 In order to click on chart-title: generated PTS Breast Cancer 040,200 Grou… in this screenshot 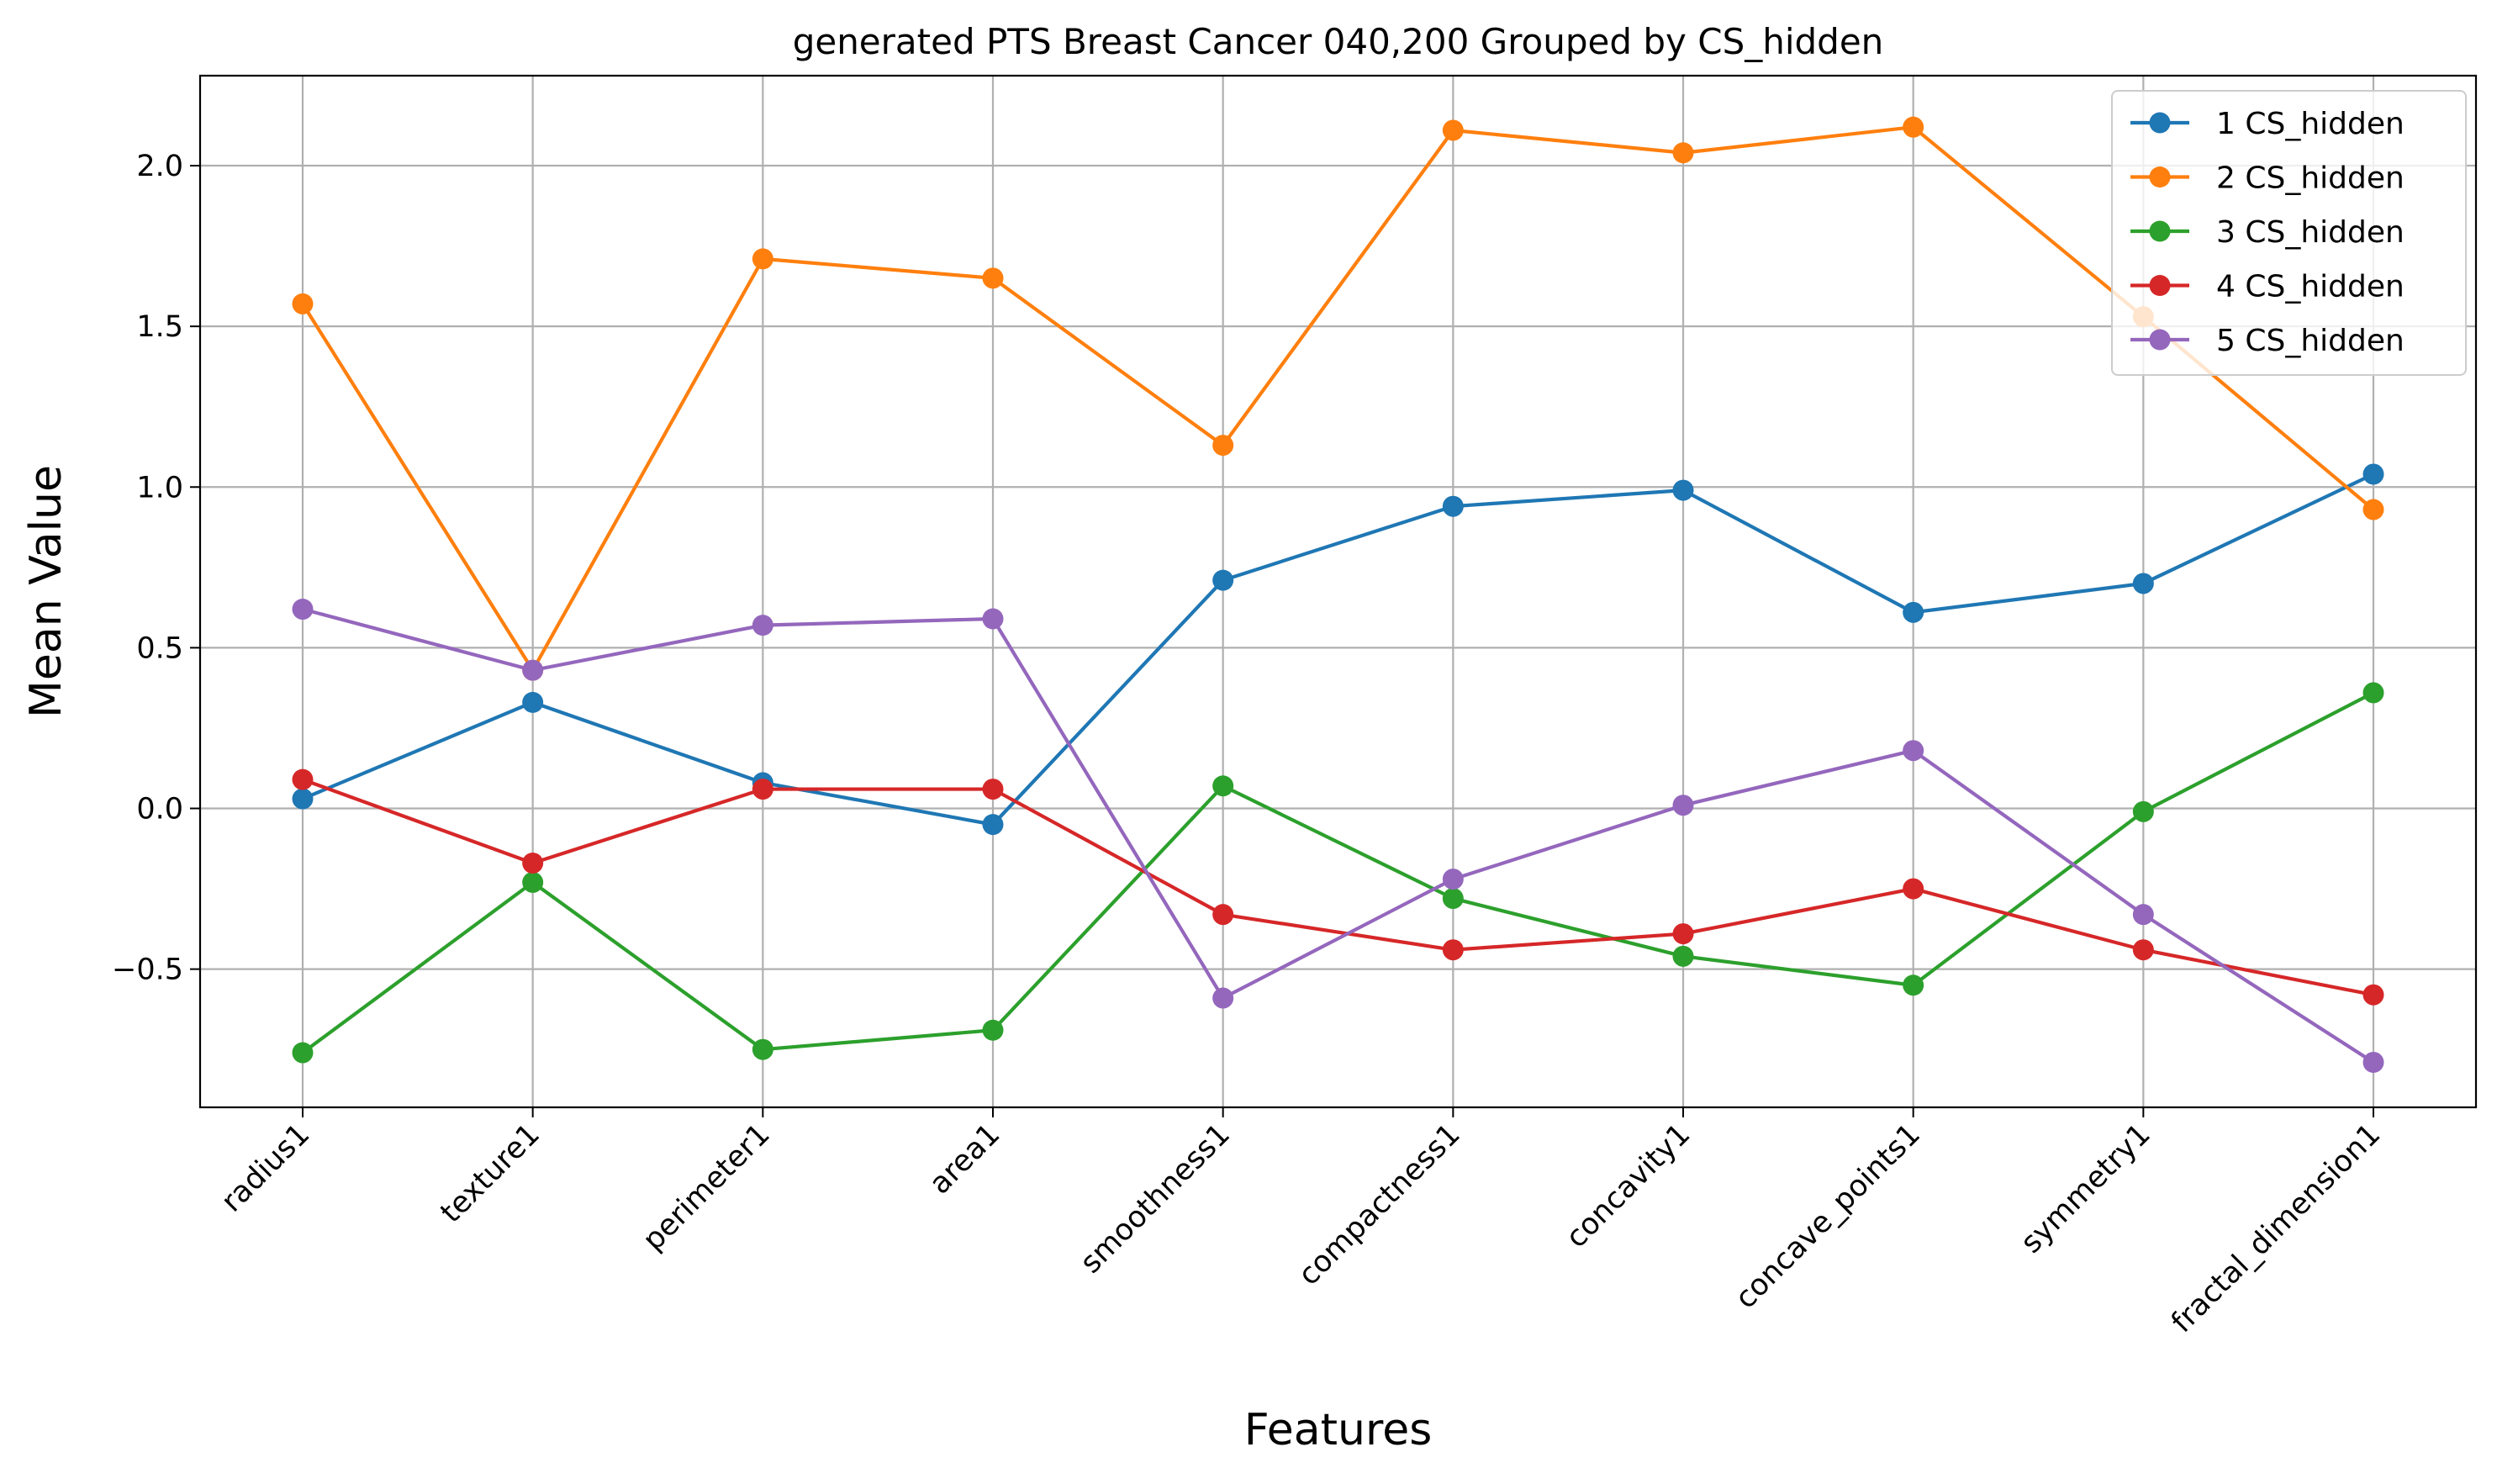, I will do `click(1338, 41)`.